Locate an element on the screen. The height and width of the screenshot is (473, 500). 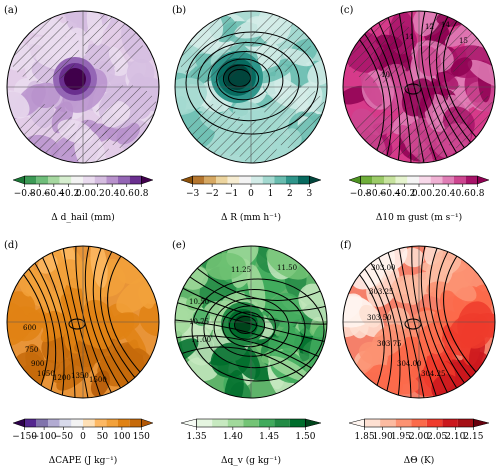
colorbar-tick-label: 100 is located at coordinates (121, 437).